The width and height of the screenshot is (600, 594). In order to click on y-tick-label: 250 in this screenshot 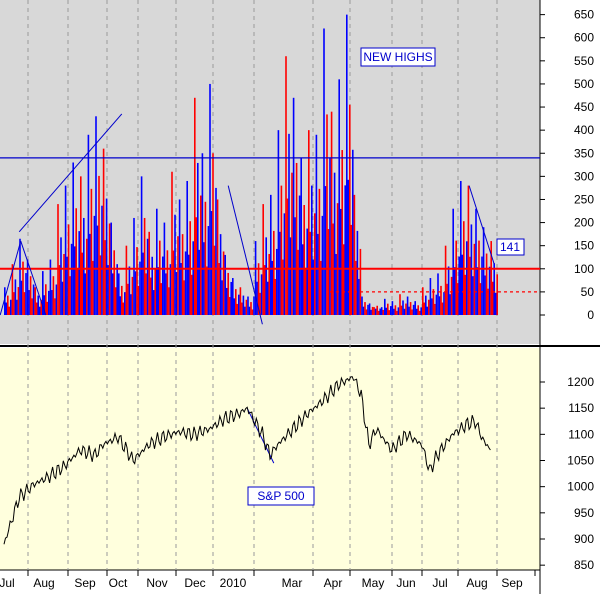, I will do `click(584, 199)`.